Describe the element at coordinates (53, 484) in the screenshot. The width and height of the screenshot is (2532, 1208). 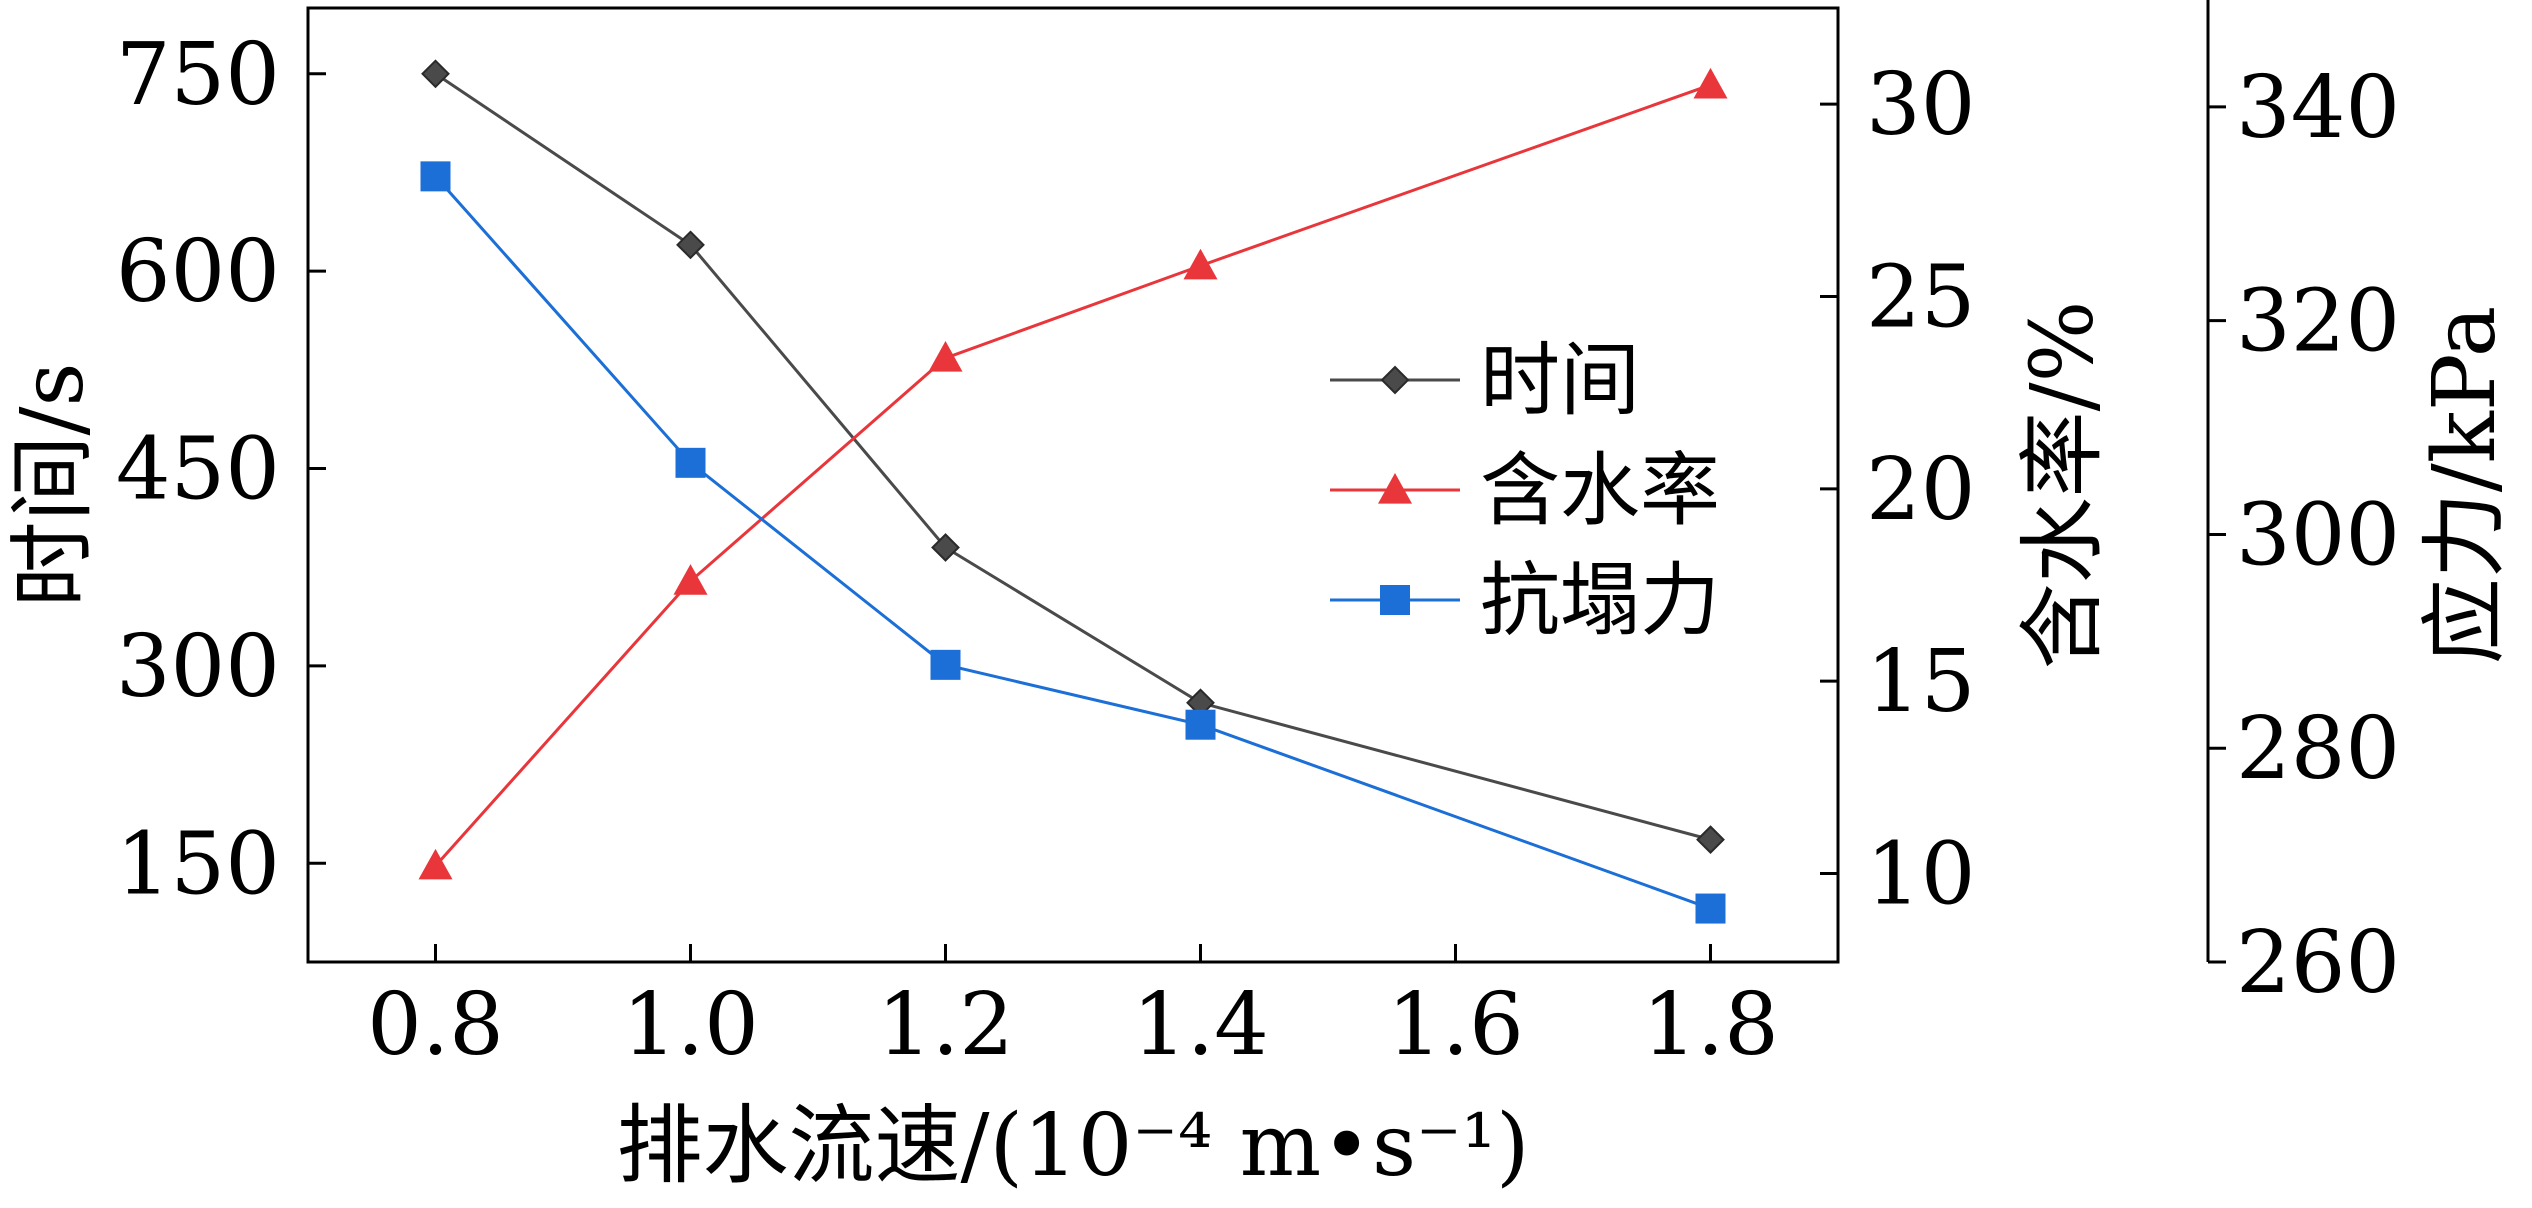
I see `left-y-axis-title: 时间/s` at that location.